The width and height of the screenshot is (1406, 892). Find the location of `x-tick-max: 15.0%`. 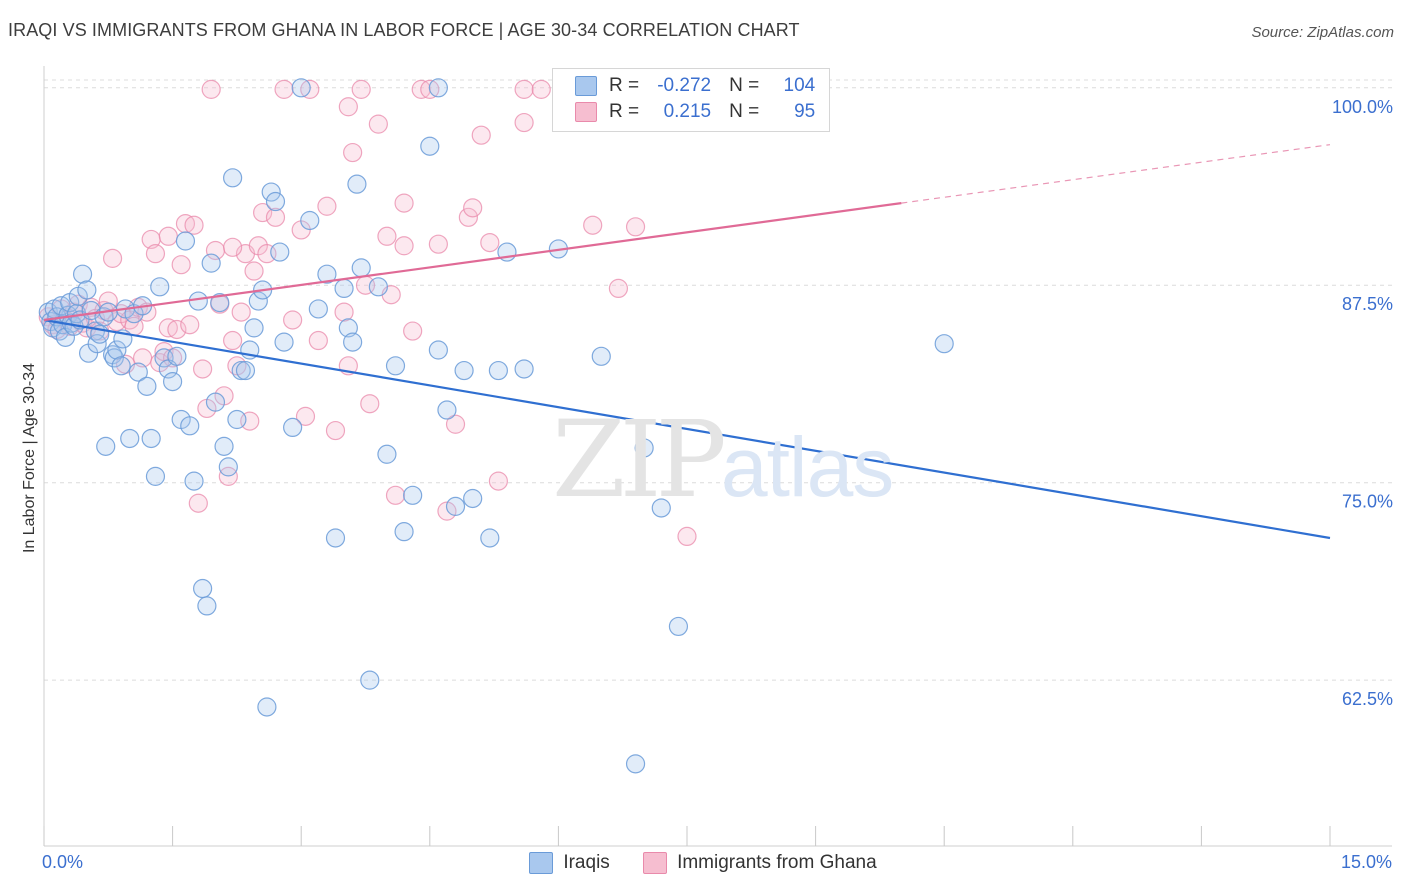

x-tick-max: 15.0% is located at coordinates (1366, 862).